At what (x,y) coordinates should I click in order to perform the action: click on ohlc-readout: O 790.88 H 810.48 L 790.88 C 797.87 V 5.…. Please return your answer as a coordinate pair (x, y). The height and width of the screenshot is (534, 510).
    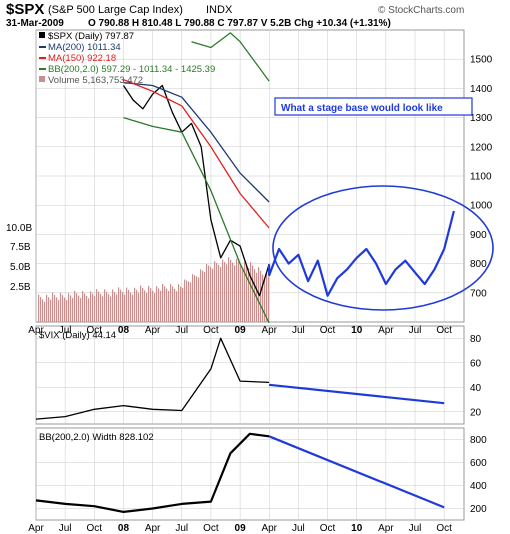
    Looking at the image, I should click on (239, 23).